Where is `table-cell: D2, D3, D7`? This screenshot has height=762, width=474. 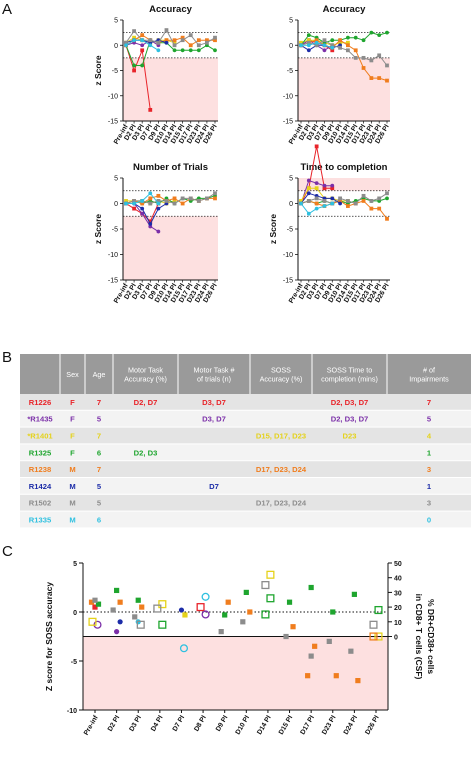 table-cell: D2, D3, D7 is located at coordinates (350, 419).